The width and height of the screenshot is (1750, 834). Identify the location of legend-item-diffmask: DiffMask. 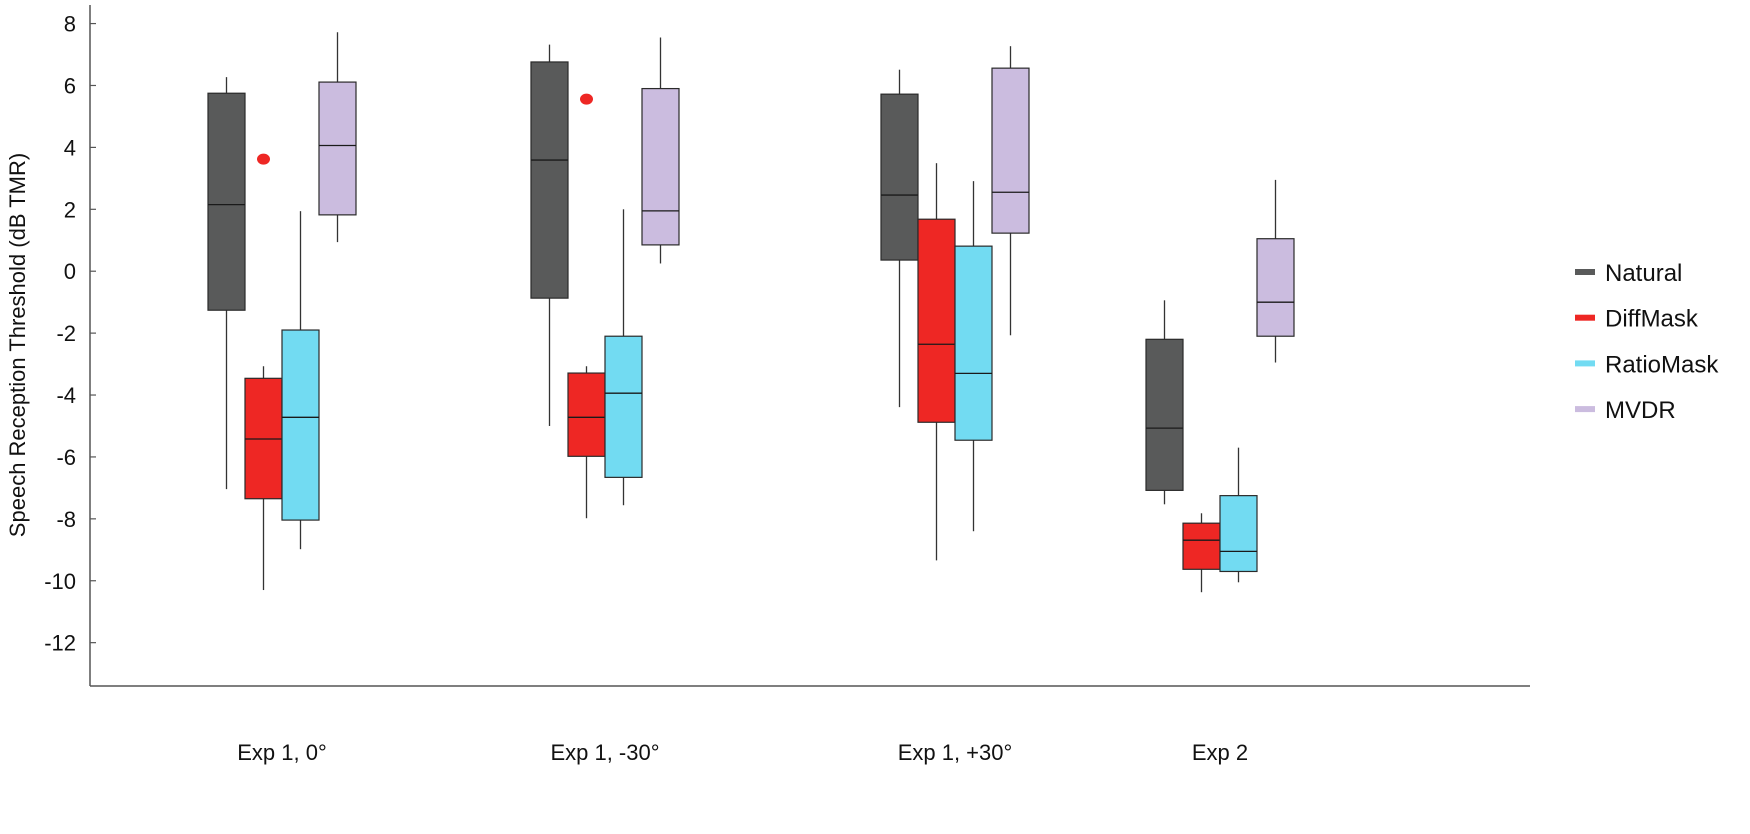
(1637, 319).